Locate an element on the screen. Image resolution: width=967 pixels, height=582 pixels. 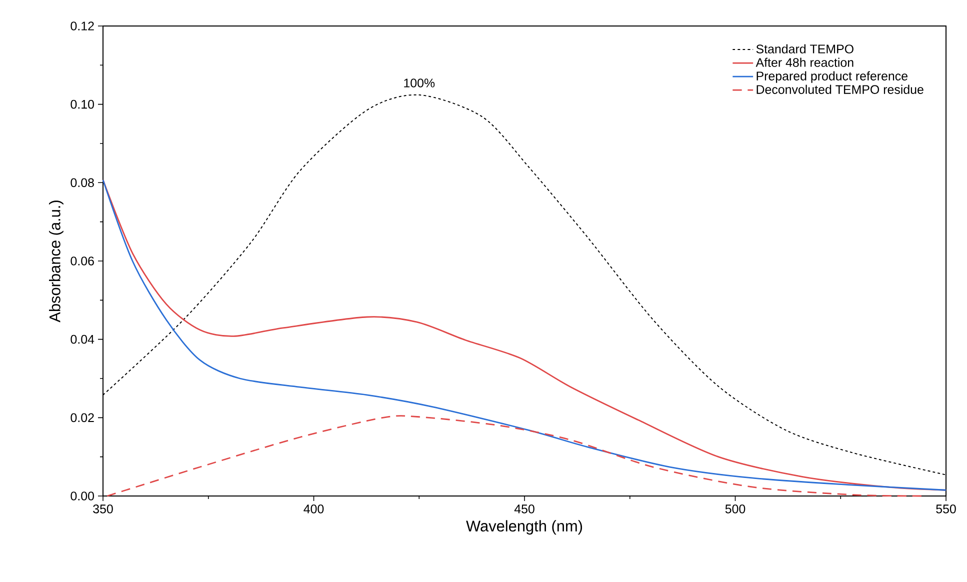
x-tick-label: 450 is located at coordinates (524, 509).